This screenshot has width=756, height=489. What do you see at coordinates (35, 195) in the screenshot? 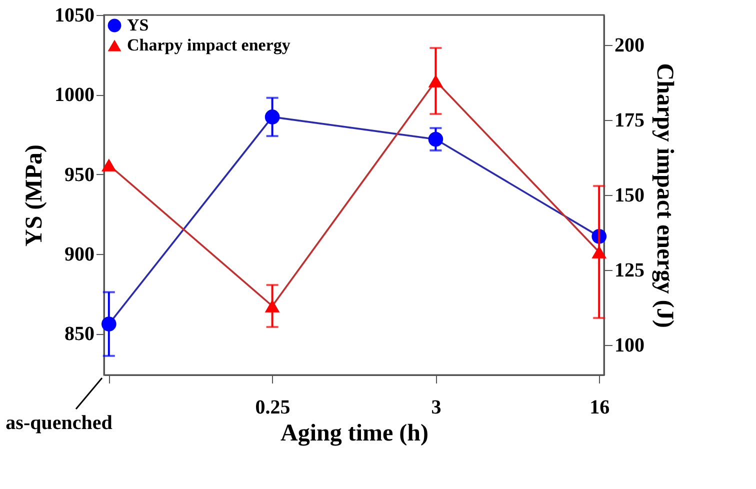
I see `y-axis-title: YS (MPa)` at bounding box center [35, 195].